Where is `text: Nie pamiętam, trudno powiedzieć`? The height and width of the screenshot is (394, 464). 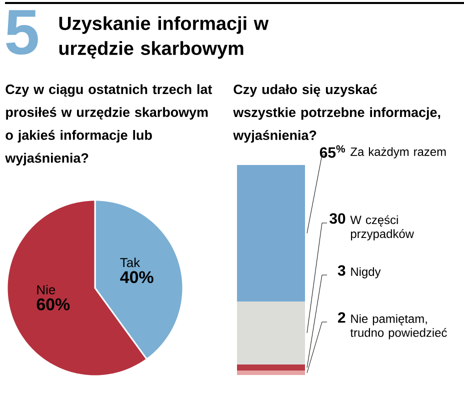 text: Nie pamiętam, trudno powiedzieć is located at coordinates (398, 327).